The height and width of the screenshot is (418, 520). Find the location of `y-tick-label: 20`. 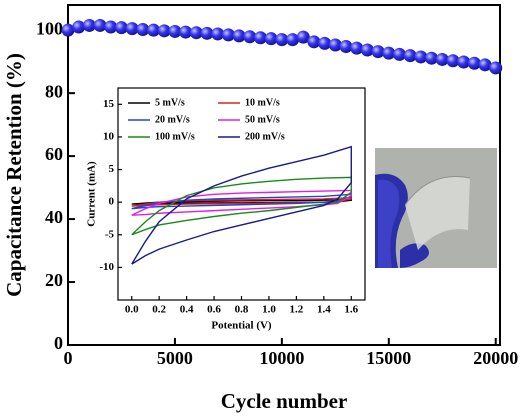

y-tick-label: 20 is located at coordinates (54, 280).